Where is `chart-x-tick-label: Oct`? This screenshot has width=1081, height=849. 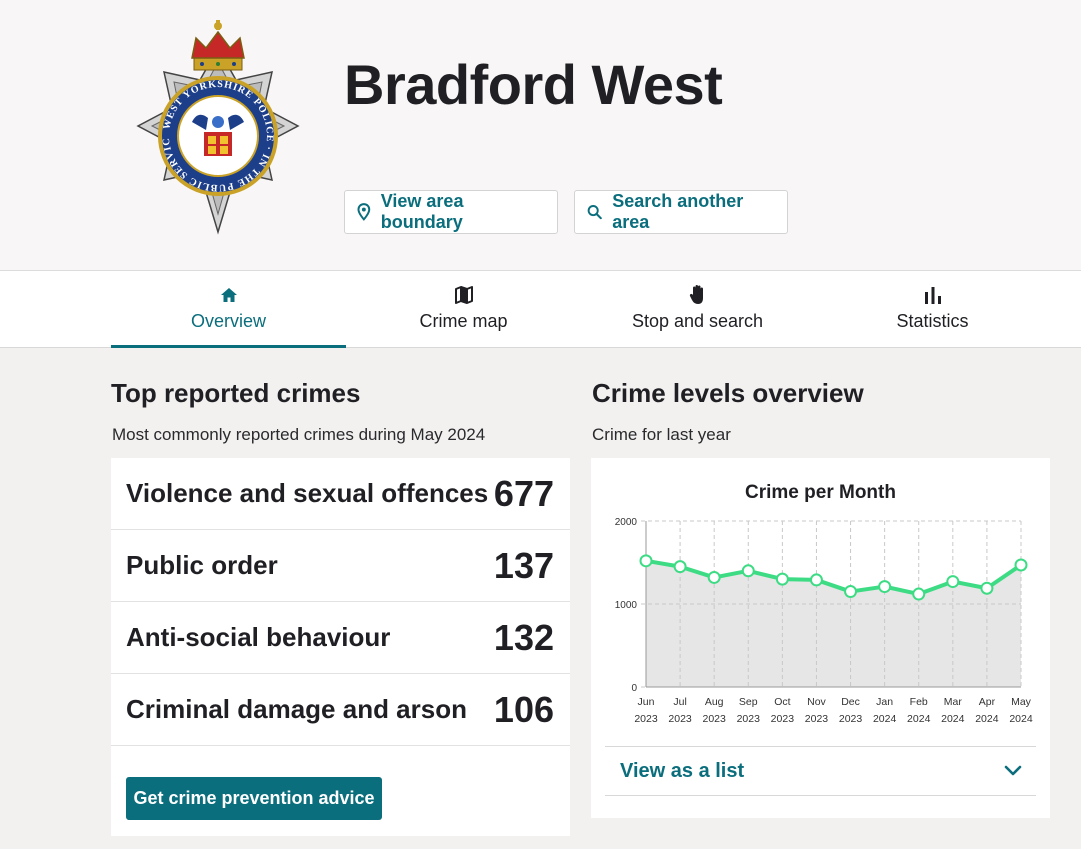 chart-x-tick-label: Oct is located at coordinates (782, 702).